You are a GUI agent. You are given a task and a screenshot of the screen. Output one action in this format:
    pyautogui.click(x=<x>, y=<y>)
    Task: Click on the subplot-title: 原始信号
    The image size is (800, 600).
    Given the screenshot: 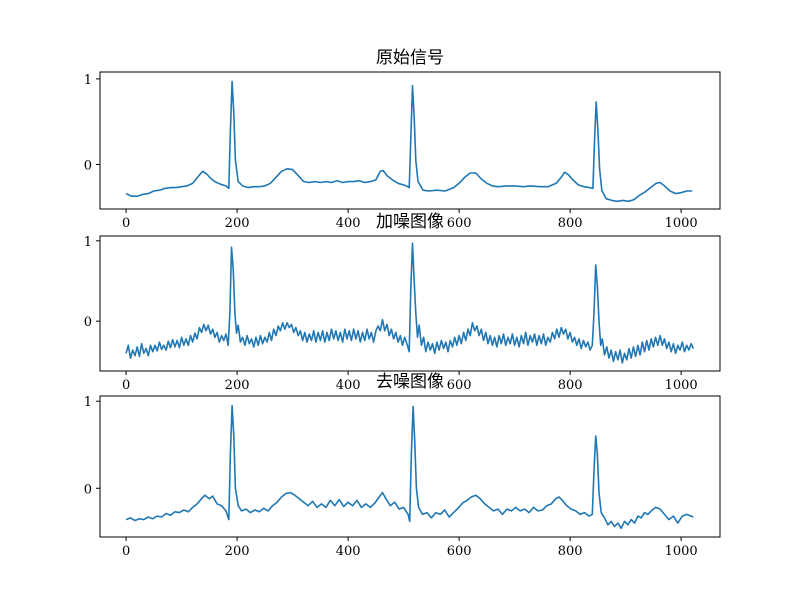 What is the action you would take?
    pyautogui.click(x=410, y=58)
    